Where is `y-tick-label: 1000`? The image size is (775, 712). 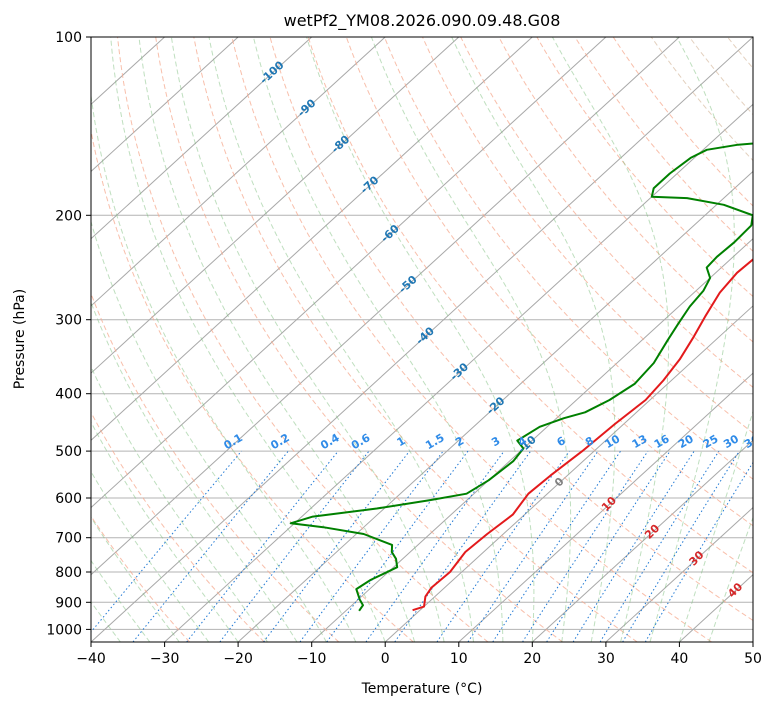 y-tick-label: 1000 is located at coordinates (64, 630).